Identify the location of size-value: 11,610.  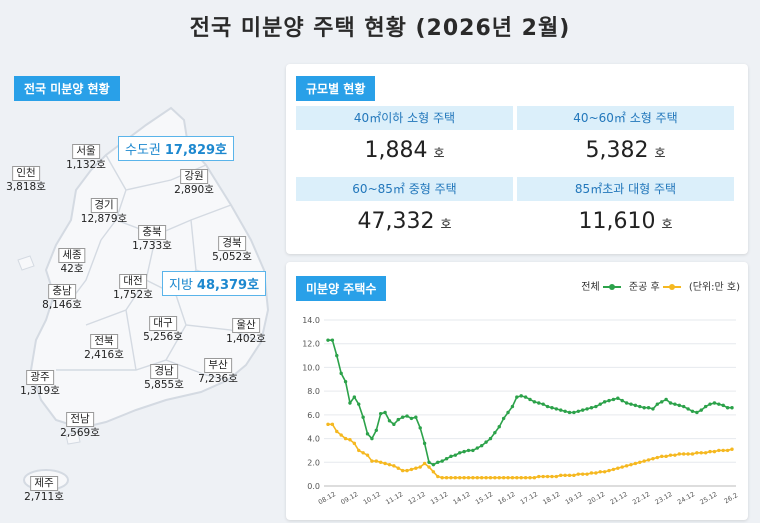
(617, 221).